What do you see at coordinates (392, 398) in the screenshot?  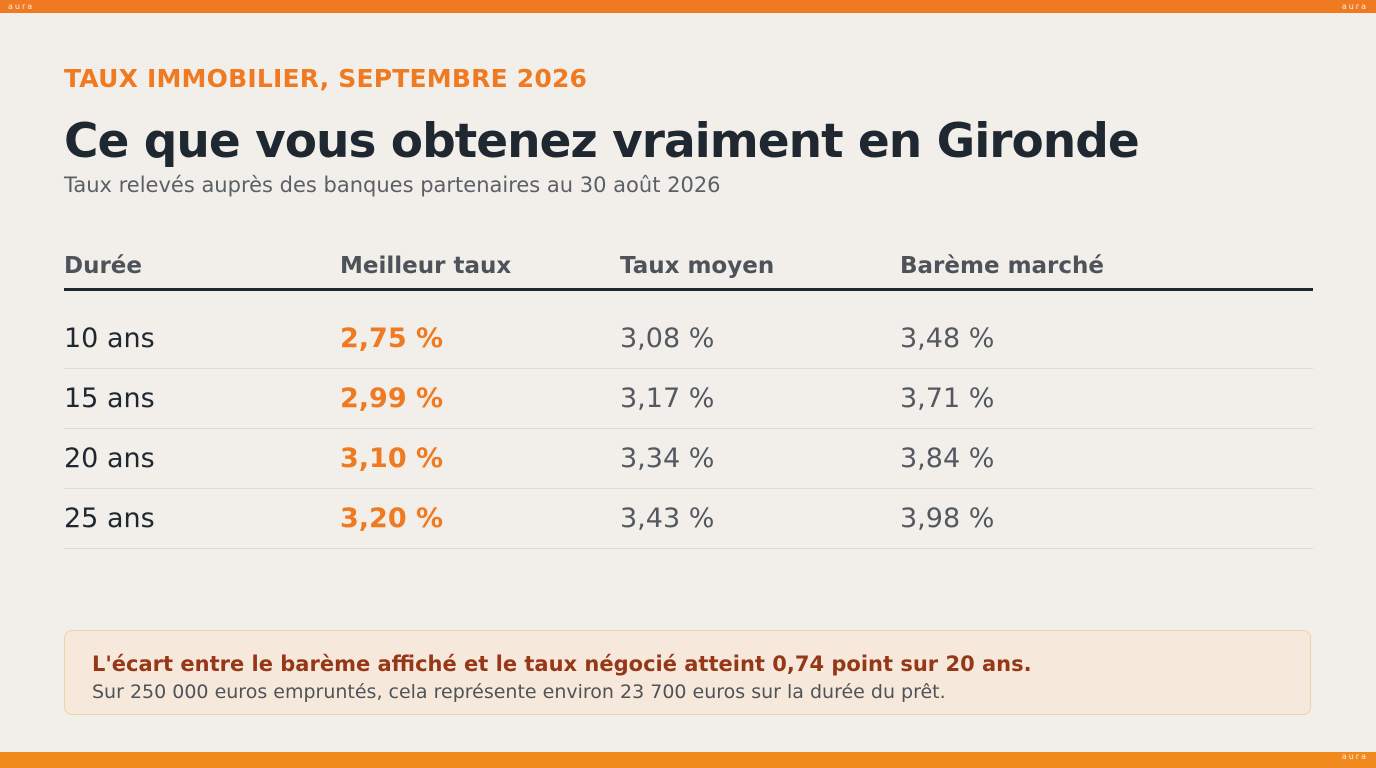 I see `cell-meilleur-taux: 2,99 %` at bounding box center [392, 398].